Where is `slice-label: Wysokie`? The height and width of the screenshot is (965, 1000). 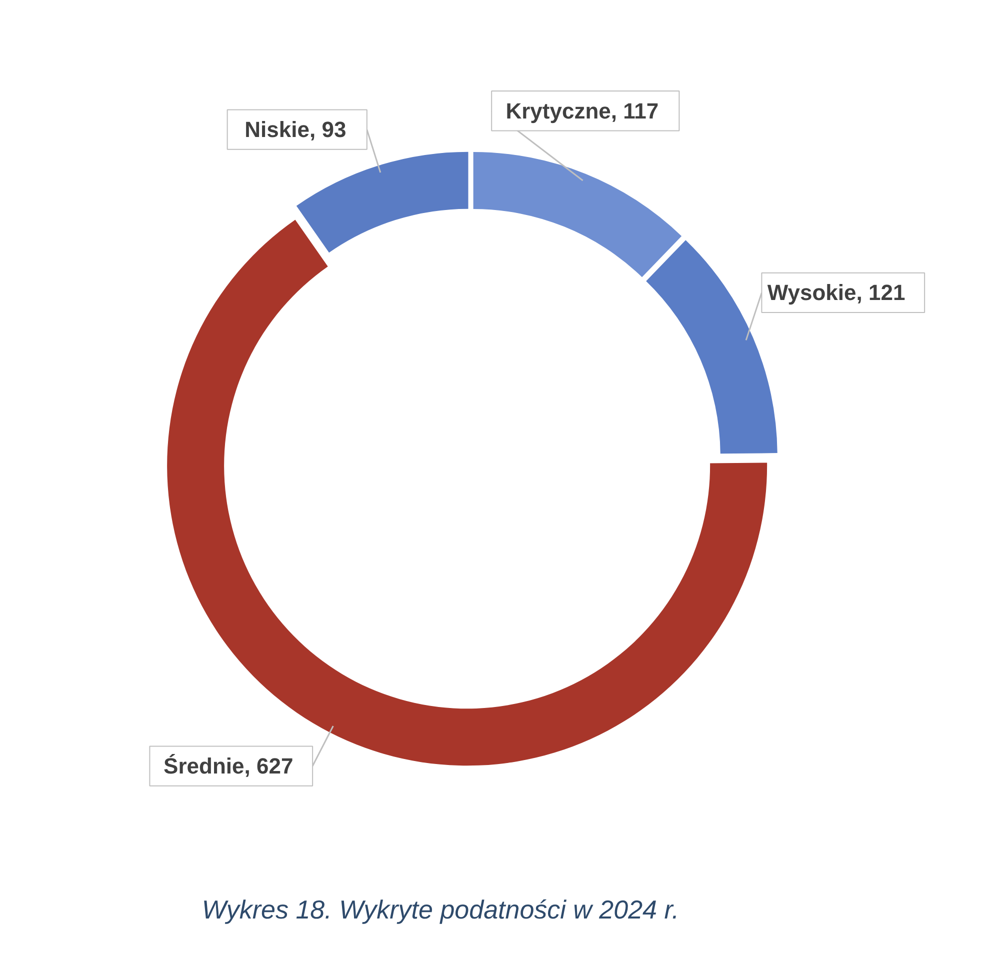
slice-label: Wysokie is located at coordinates (811, 293).